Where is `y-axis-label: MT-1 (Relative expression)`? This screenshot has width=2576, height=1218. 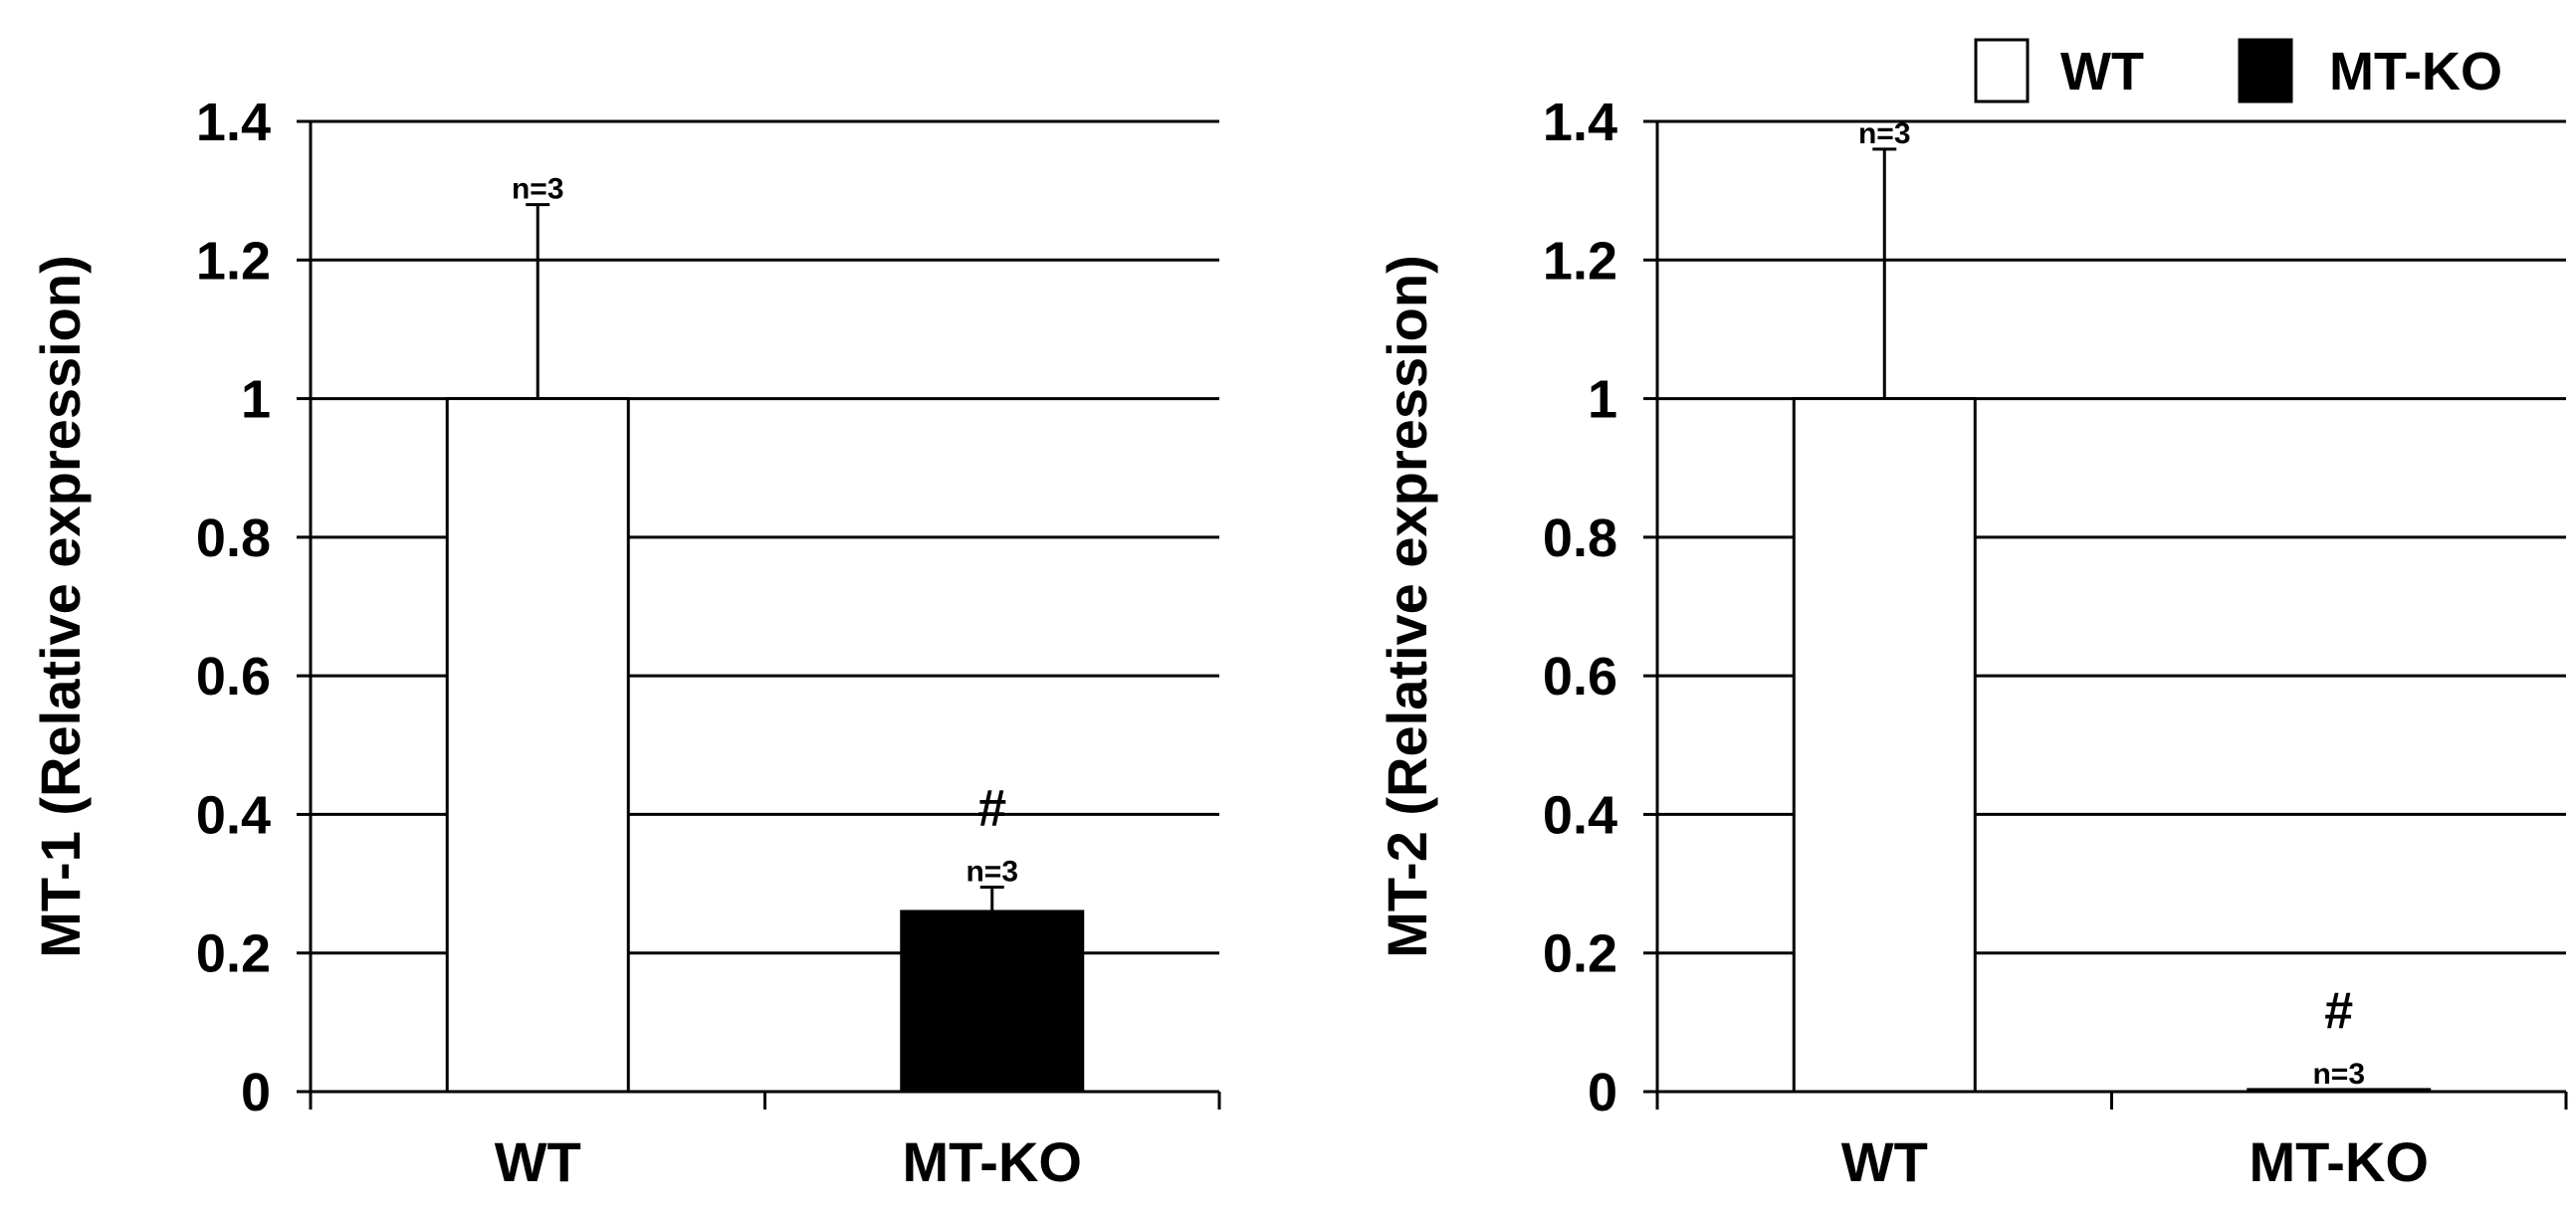
y-axis-label: MT-1 (Relative expression) is located at coordinates (60, 606).